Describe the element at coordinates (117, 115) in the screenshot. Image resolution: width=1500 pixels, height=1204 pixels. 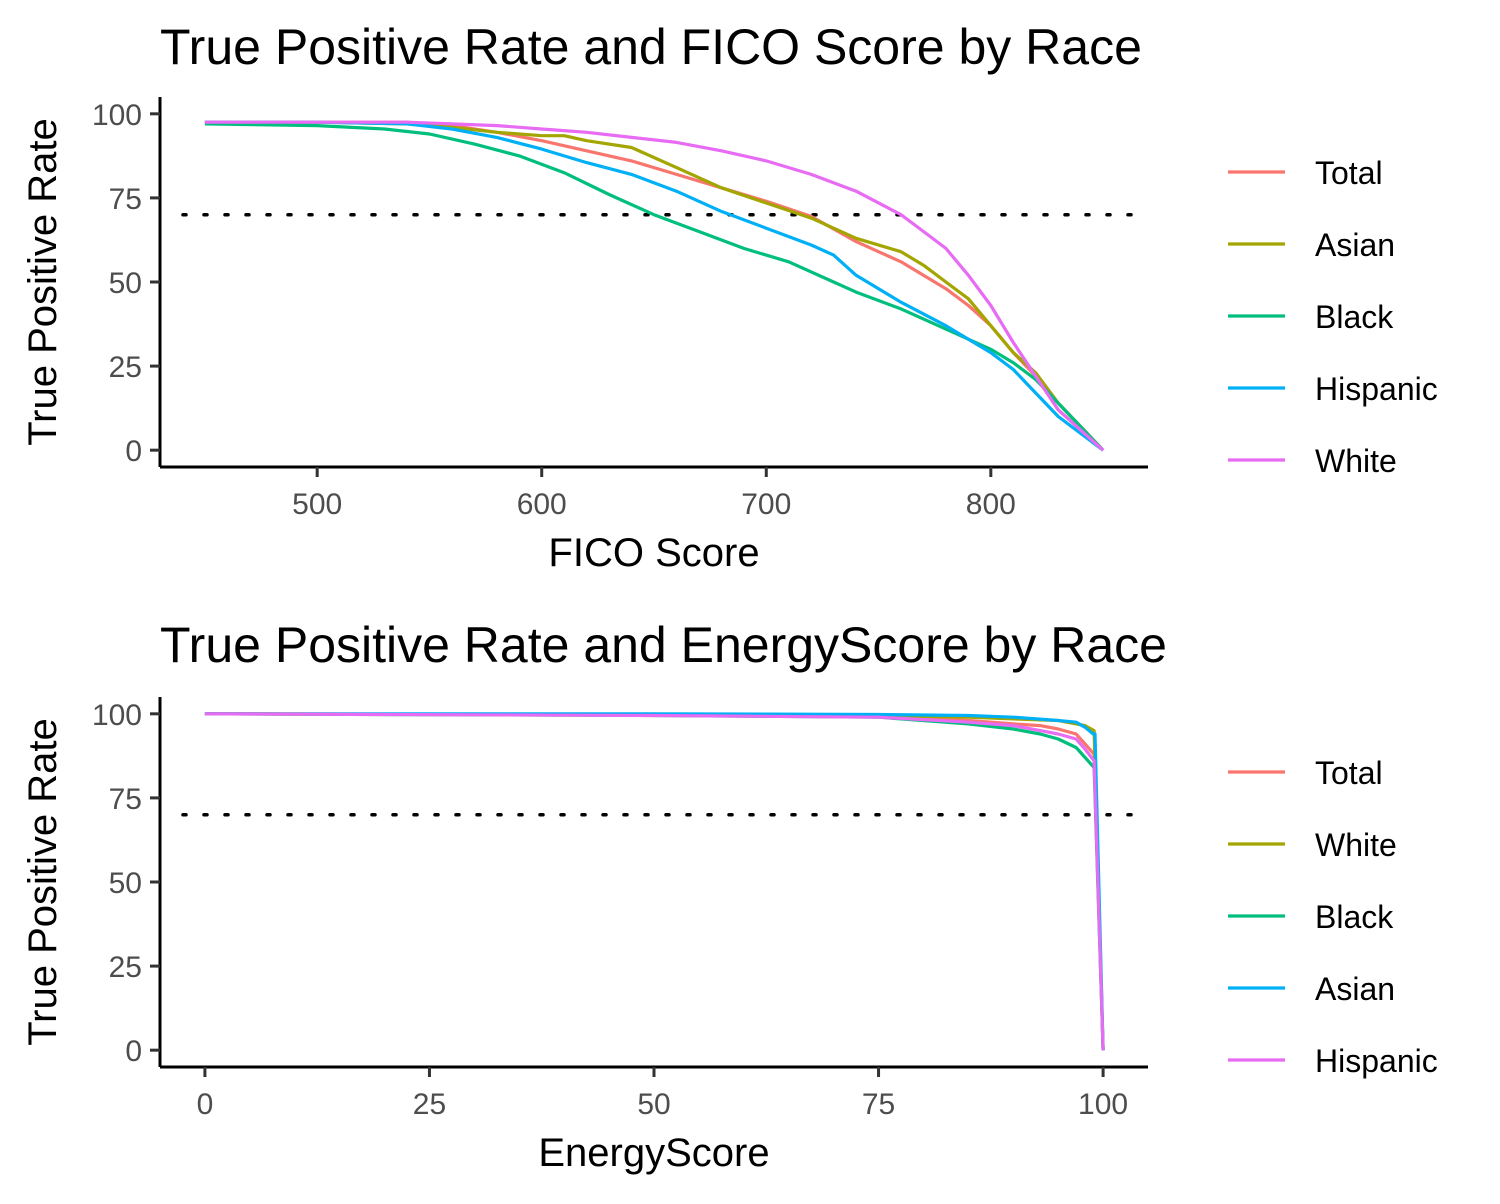
I see `chart-1-y-tick-label: 100` at that location.